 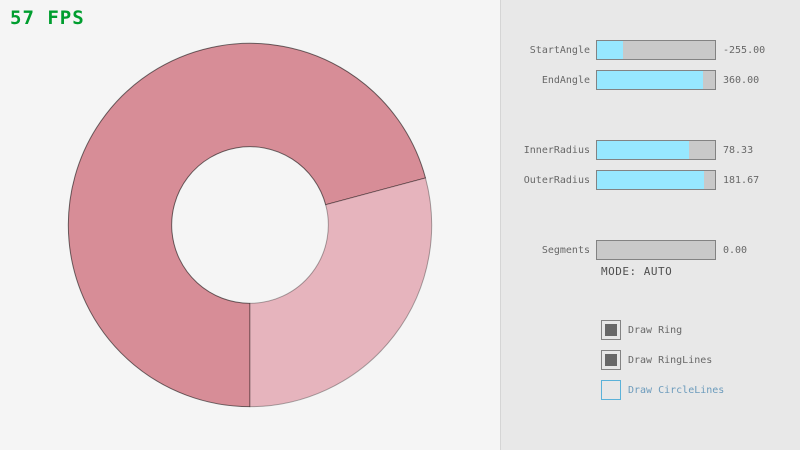 I want to click on checkbox-draw-circlelines-label: Draw CircleLines, so click(x=676, y=390).